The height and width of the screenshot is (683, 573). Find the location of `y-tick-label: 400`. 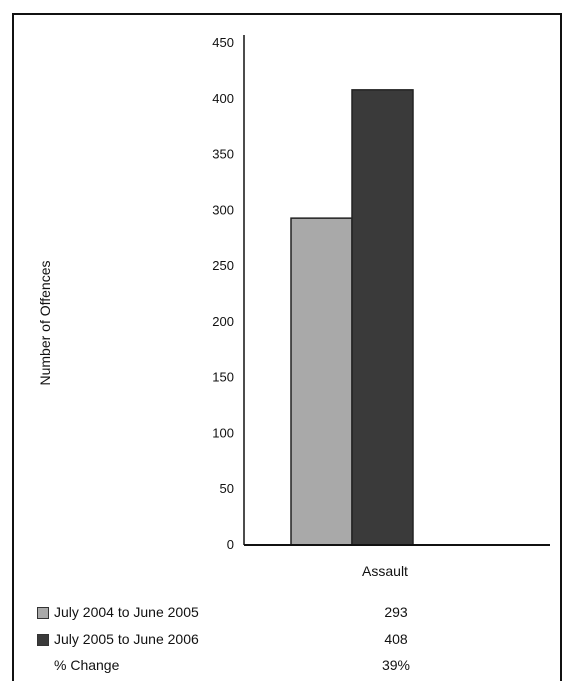

y-tick-label: 400 is located at coordinates (223, 98).